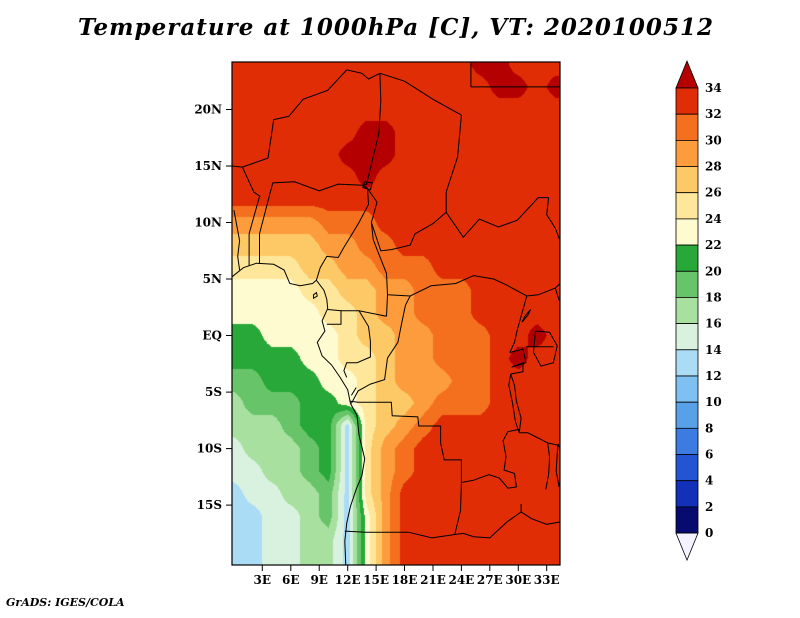 The height and width of the screenshot is (618, 800). Describe the element at coordinates (547, 580) in the screenshot. I see `x-tick-label: 33E` at that location.